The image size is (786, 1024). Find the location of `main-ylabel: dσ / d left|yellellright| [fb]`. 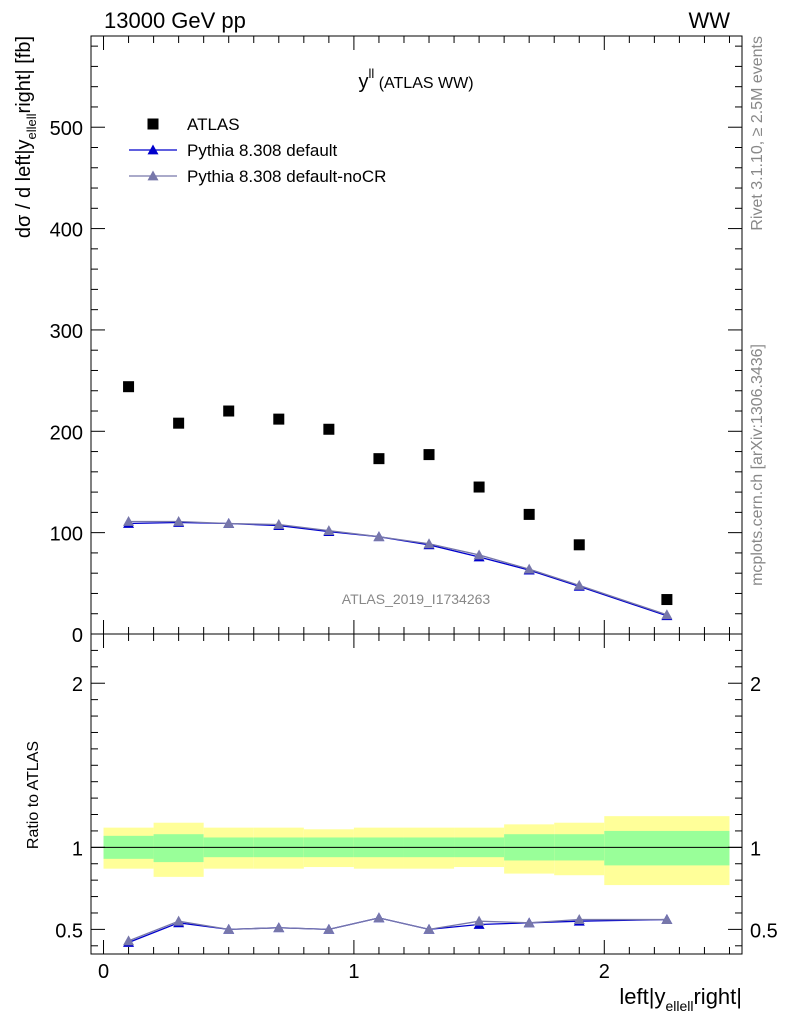

main-ylabel: dσ / d left|yellellright| [fb] is located at coordinates (26, 137).